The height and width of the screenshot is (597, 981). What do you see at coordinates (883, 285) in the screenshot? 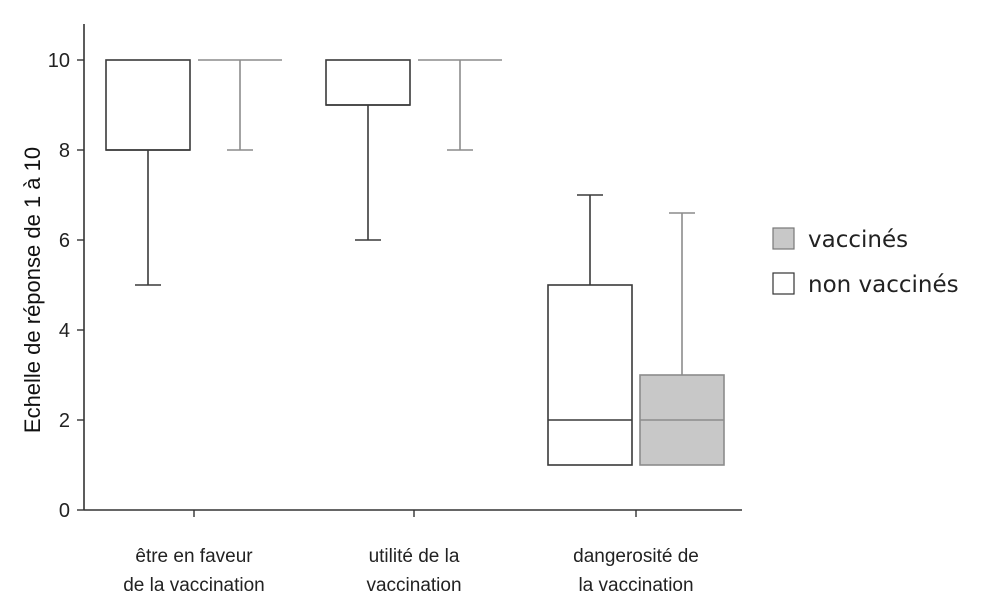
I see `legend-label-non-vaccinés: non vaccinés` at bounding box center [883, 285].